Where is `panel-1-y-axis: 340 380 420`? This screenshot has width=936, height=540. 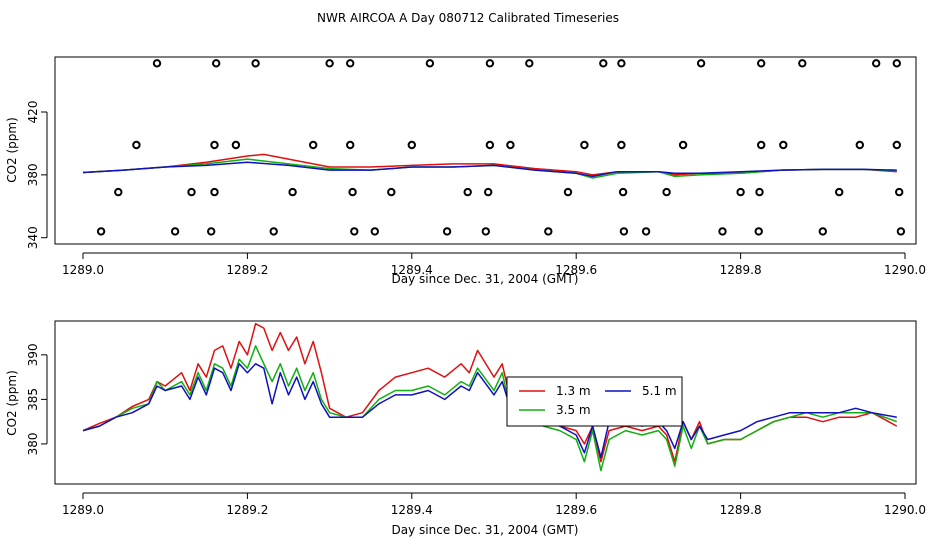 panel-1-y-axis: 340 380 420 is located at coordinates (37, 175).